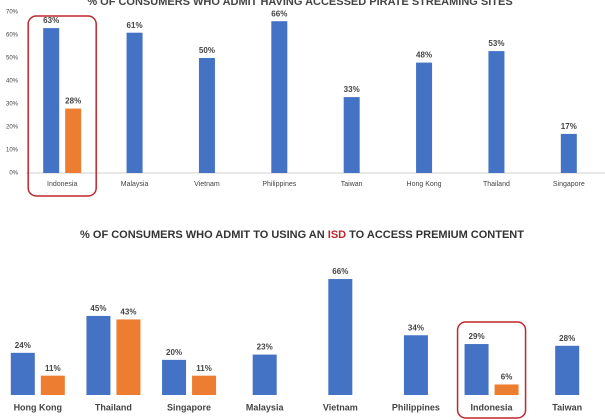 The width and height of the screenshot is (605, 420). I want to click on value-label: 34%, so click(416, 327).